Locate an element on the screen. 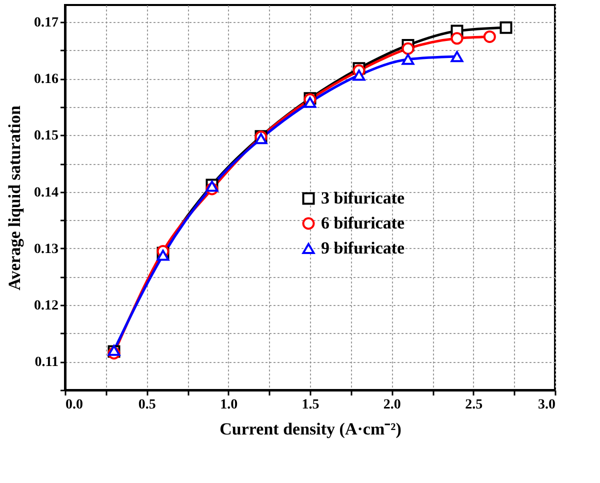  legend-label: 6 bifuricate is located at coordinates (363, 223).